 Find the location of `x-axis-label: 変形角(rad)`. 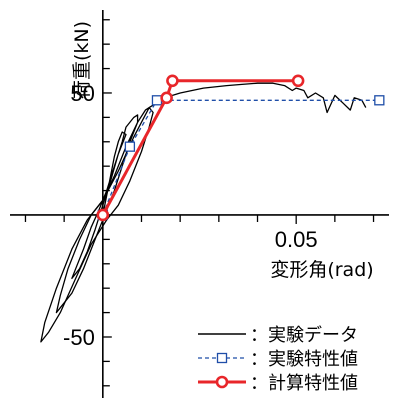

x-axis-label: 変形角(rad) is located at coordinates (321, 270).